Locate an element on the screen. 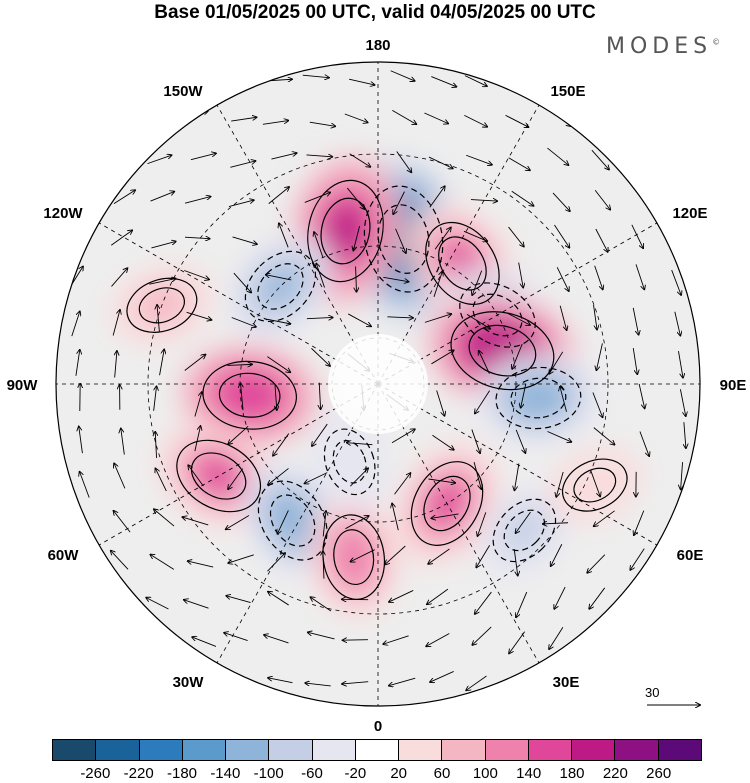 This screenshot has width=750, height=783. longitude-label: 90E is located at coordinates (733, 385).